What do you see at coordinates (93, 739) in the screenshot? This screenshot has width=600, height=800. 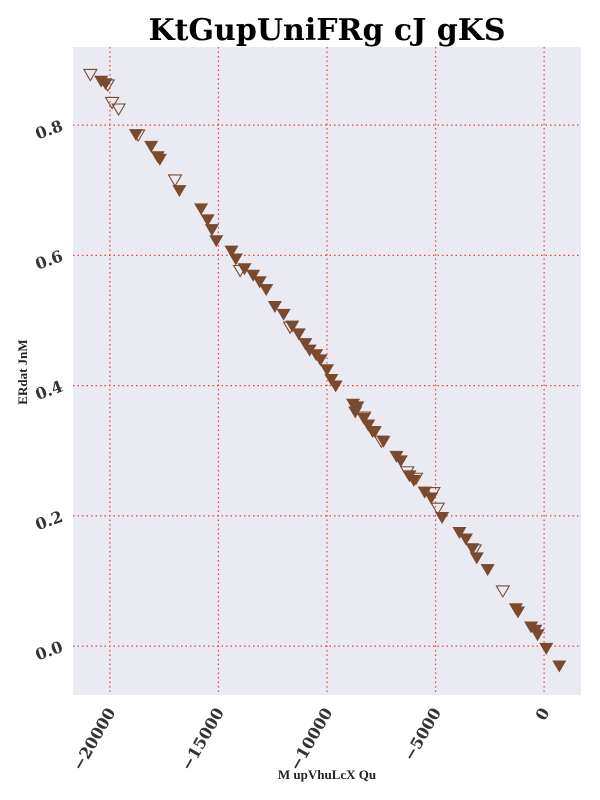 I see `x-tick-label: −20000` at bounding box center [93, 739].